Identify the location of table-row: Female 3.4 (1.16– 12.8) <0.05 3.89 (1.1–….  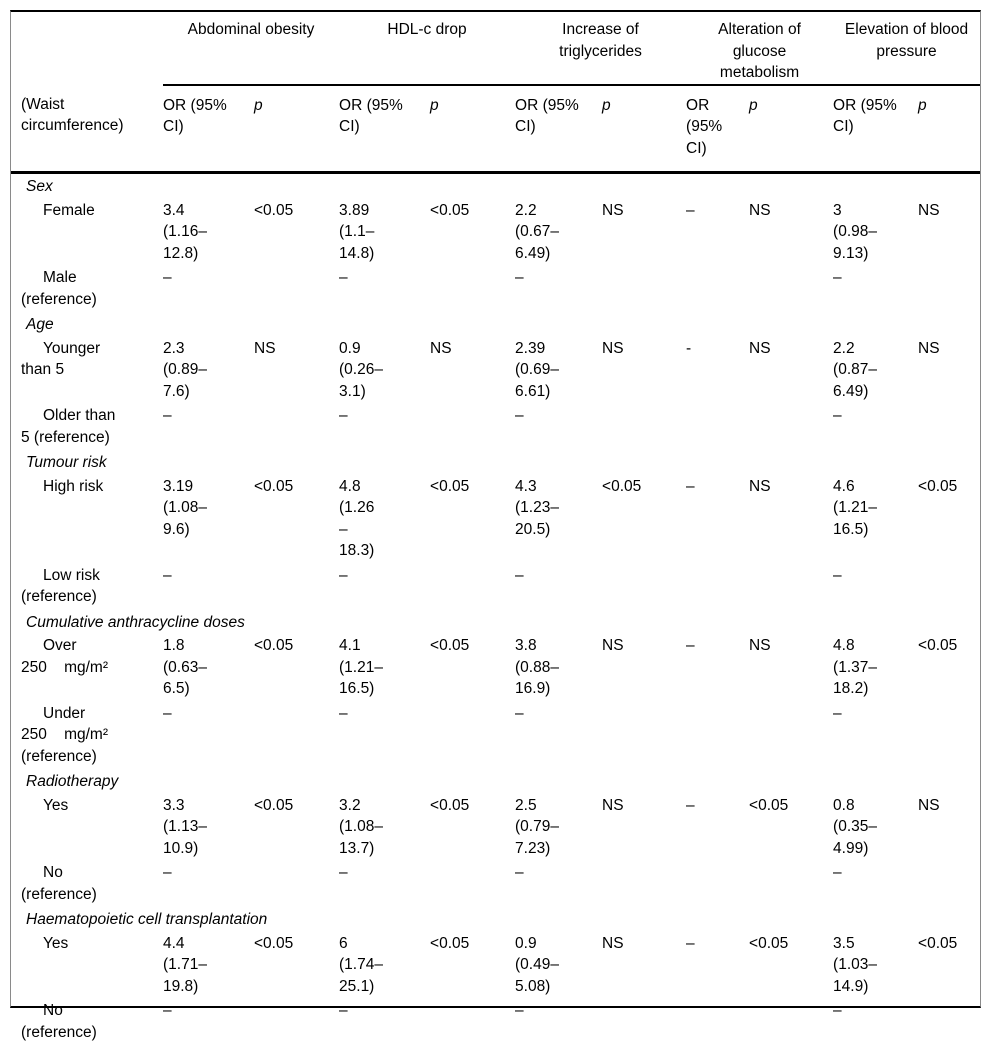
(495, 233).